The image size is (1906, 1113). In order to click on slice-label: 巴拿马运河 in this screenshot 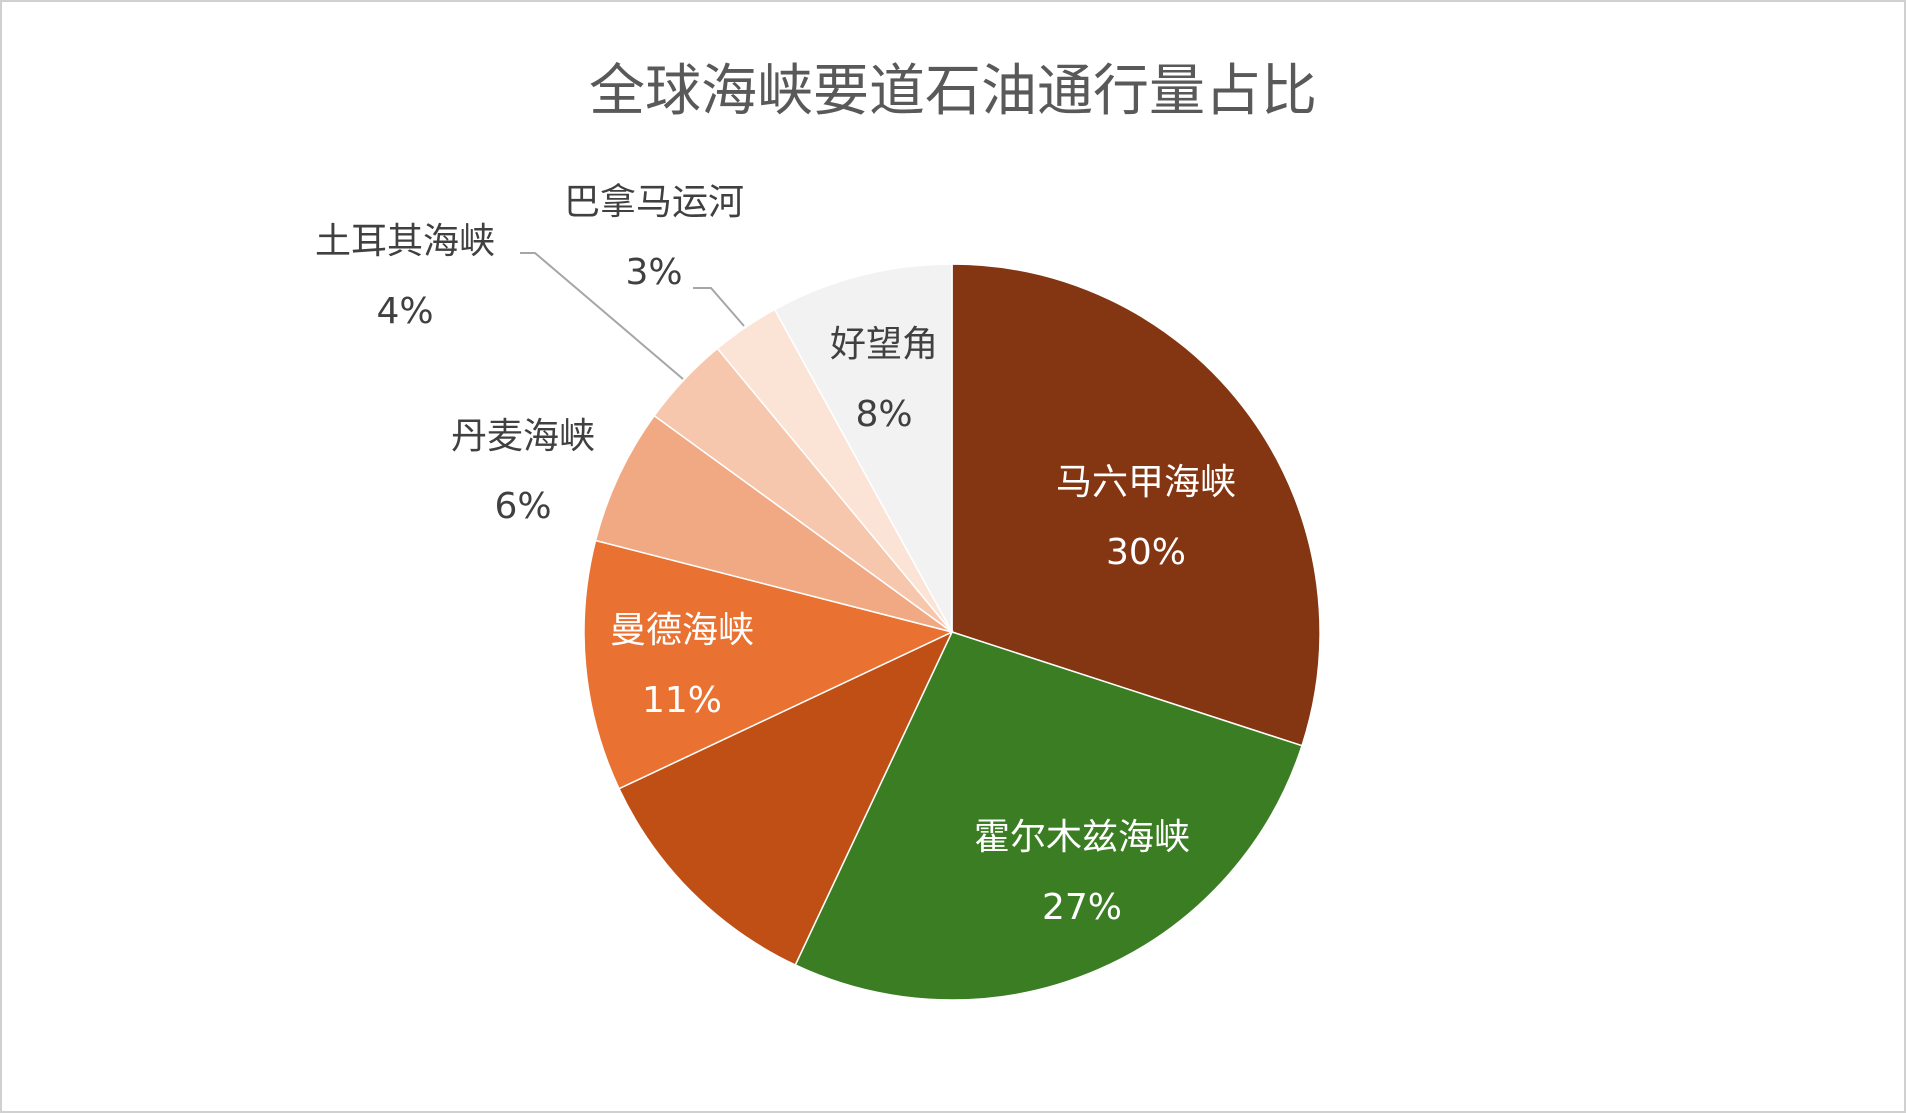, I will do `click(654, 202)`.